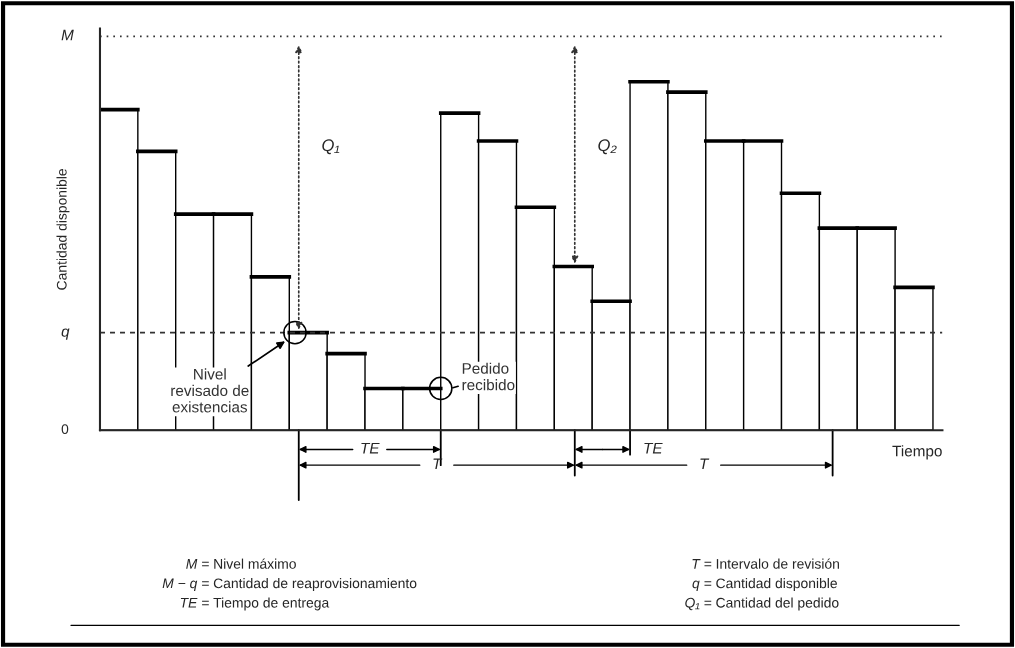  I want to click on annotation: Q₂, so click(607, 147).